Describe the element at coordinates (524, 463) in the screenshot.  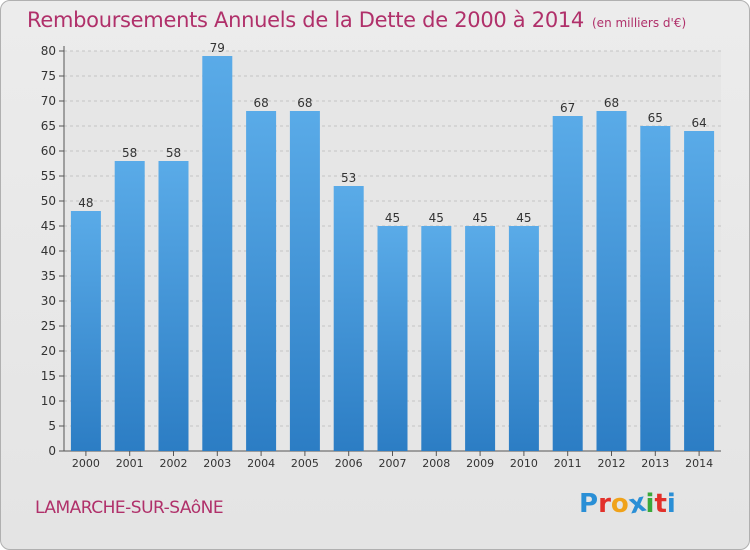
I see `x-tick-label: 2010` at that location.